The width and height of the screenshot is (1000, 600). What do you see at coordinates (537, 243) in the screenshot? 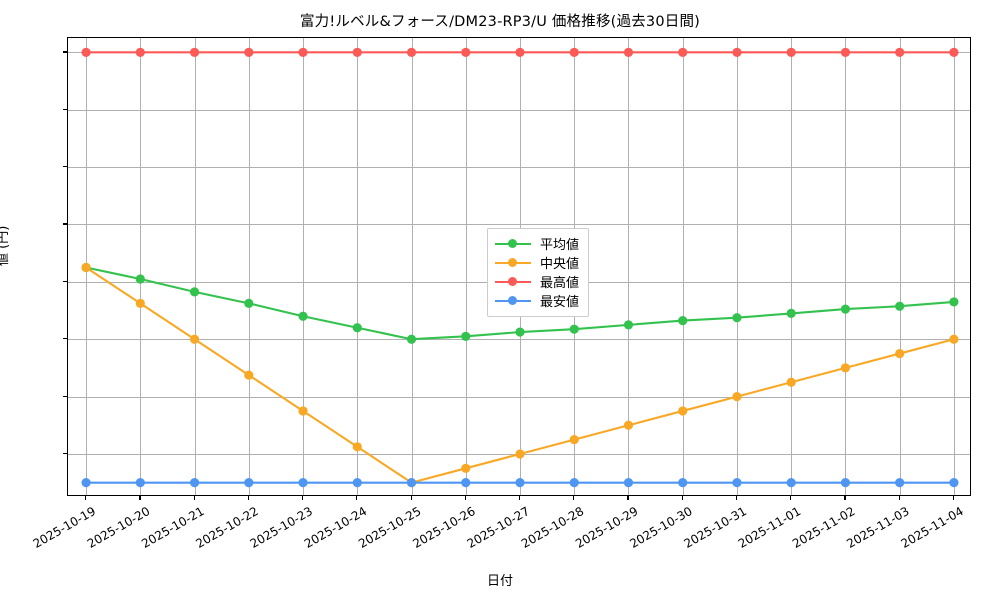
I see `legend-item-1: 平均値` at bounding box center [537, 243].